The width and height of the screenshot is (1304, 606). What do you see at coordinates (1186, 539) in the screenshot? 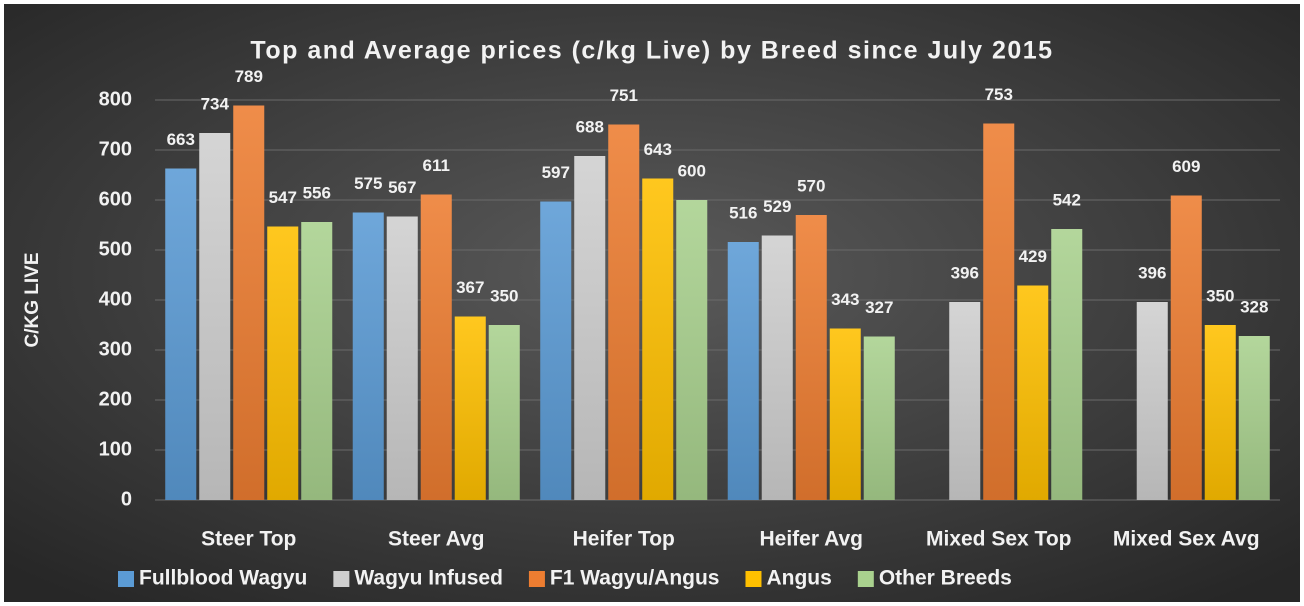
I see `x-tick-label: Mixed Sex Avg` at bounding box center [1186, 539].